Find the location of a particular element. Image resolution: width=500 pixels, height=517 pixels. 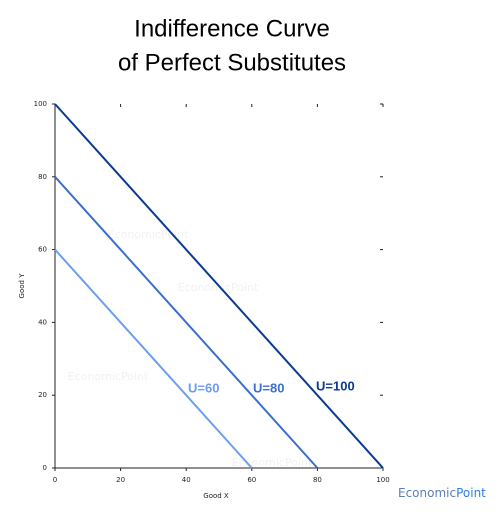

x-tick-label: 20 is located at coordinates (120, 480).